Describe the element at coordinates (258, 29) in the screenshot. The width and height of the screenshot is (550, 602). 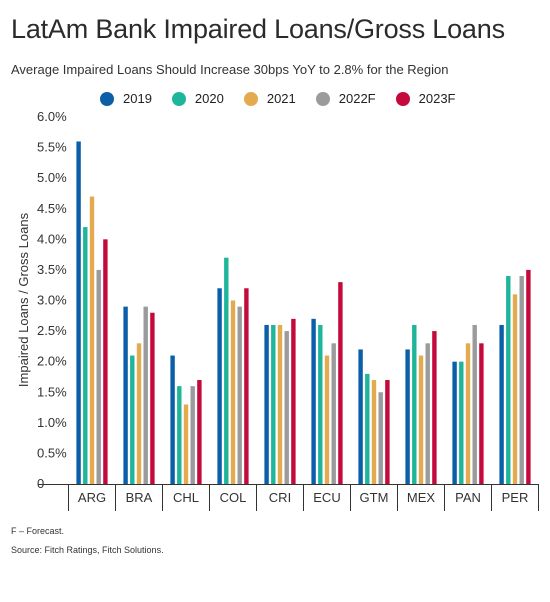
I see `page-title: LatAm Bank Impaired Loans/Gross Loans` at that location.